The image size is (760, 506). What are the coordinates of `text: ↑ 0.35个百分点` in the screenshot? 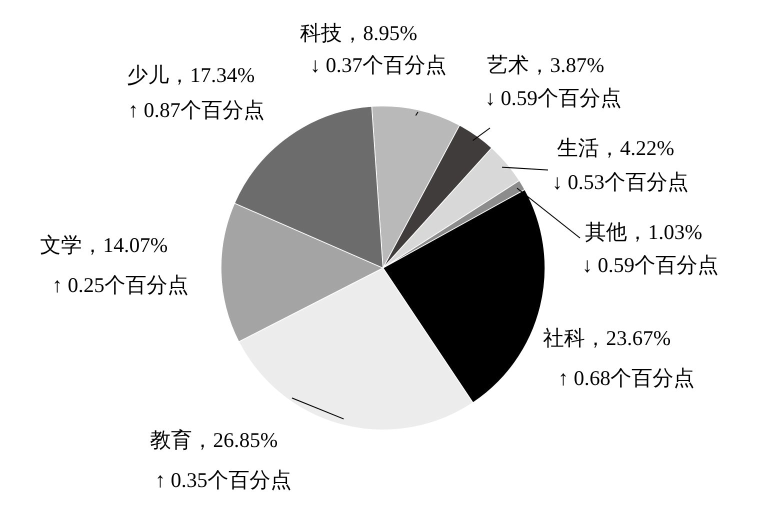 It's located at (223, 480).